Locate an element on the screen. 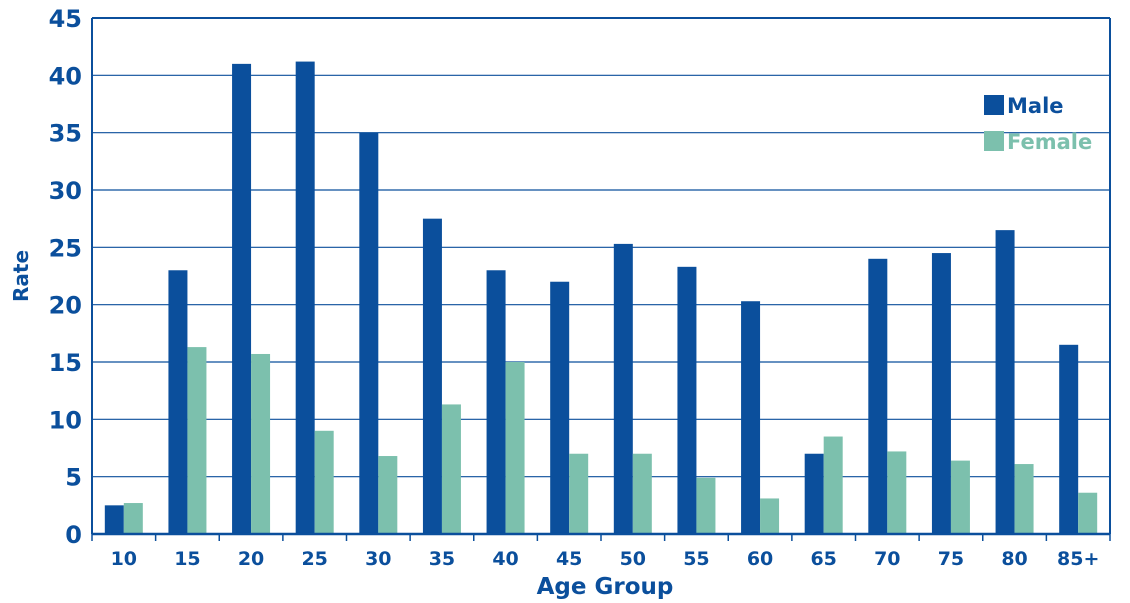 The height and width of the screenshot is (603, 1130). x-tick-label-65: 65 is located at coordinates (823, 559).